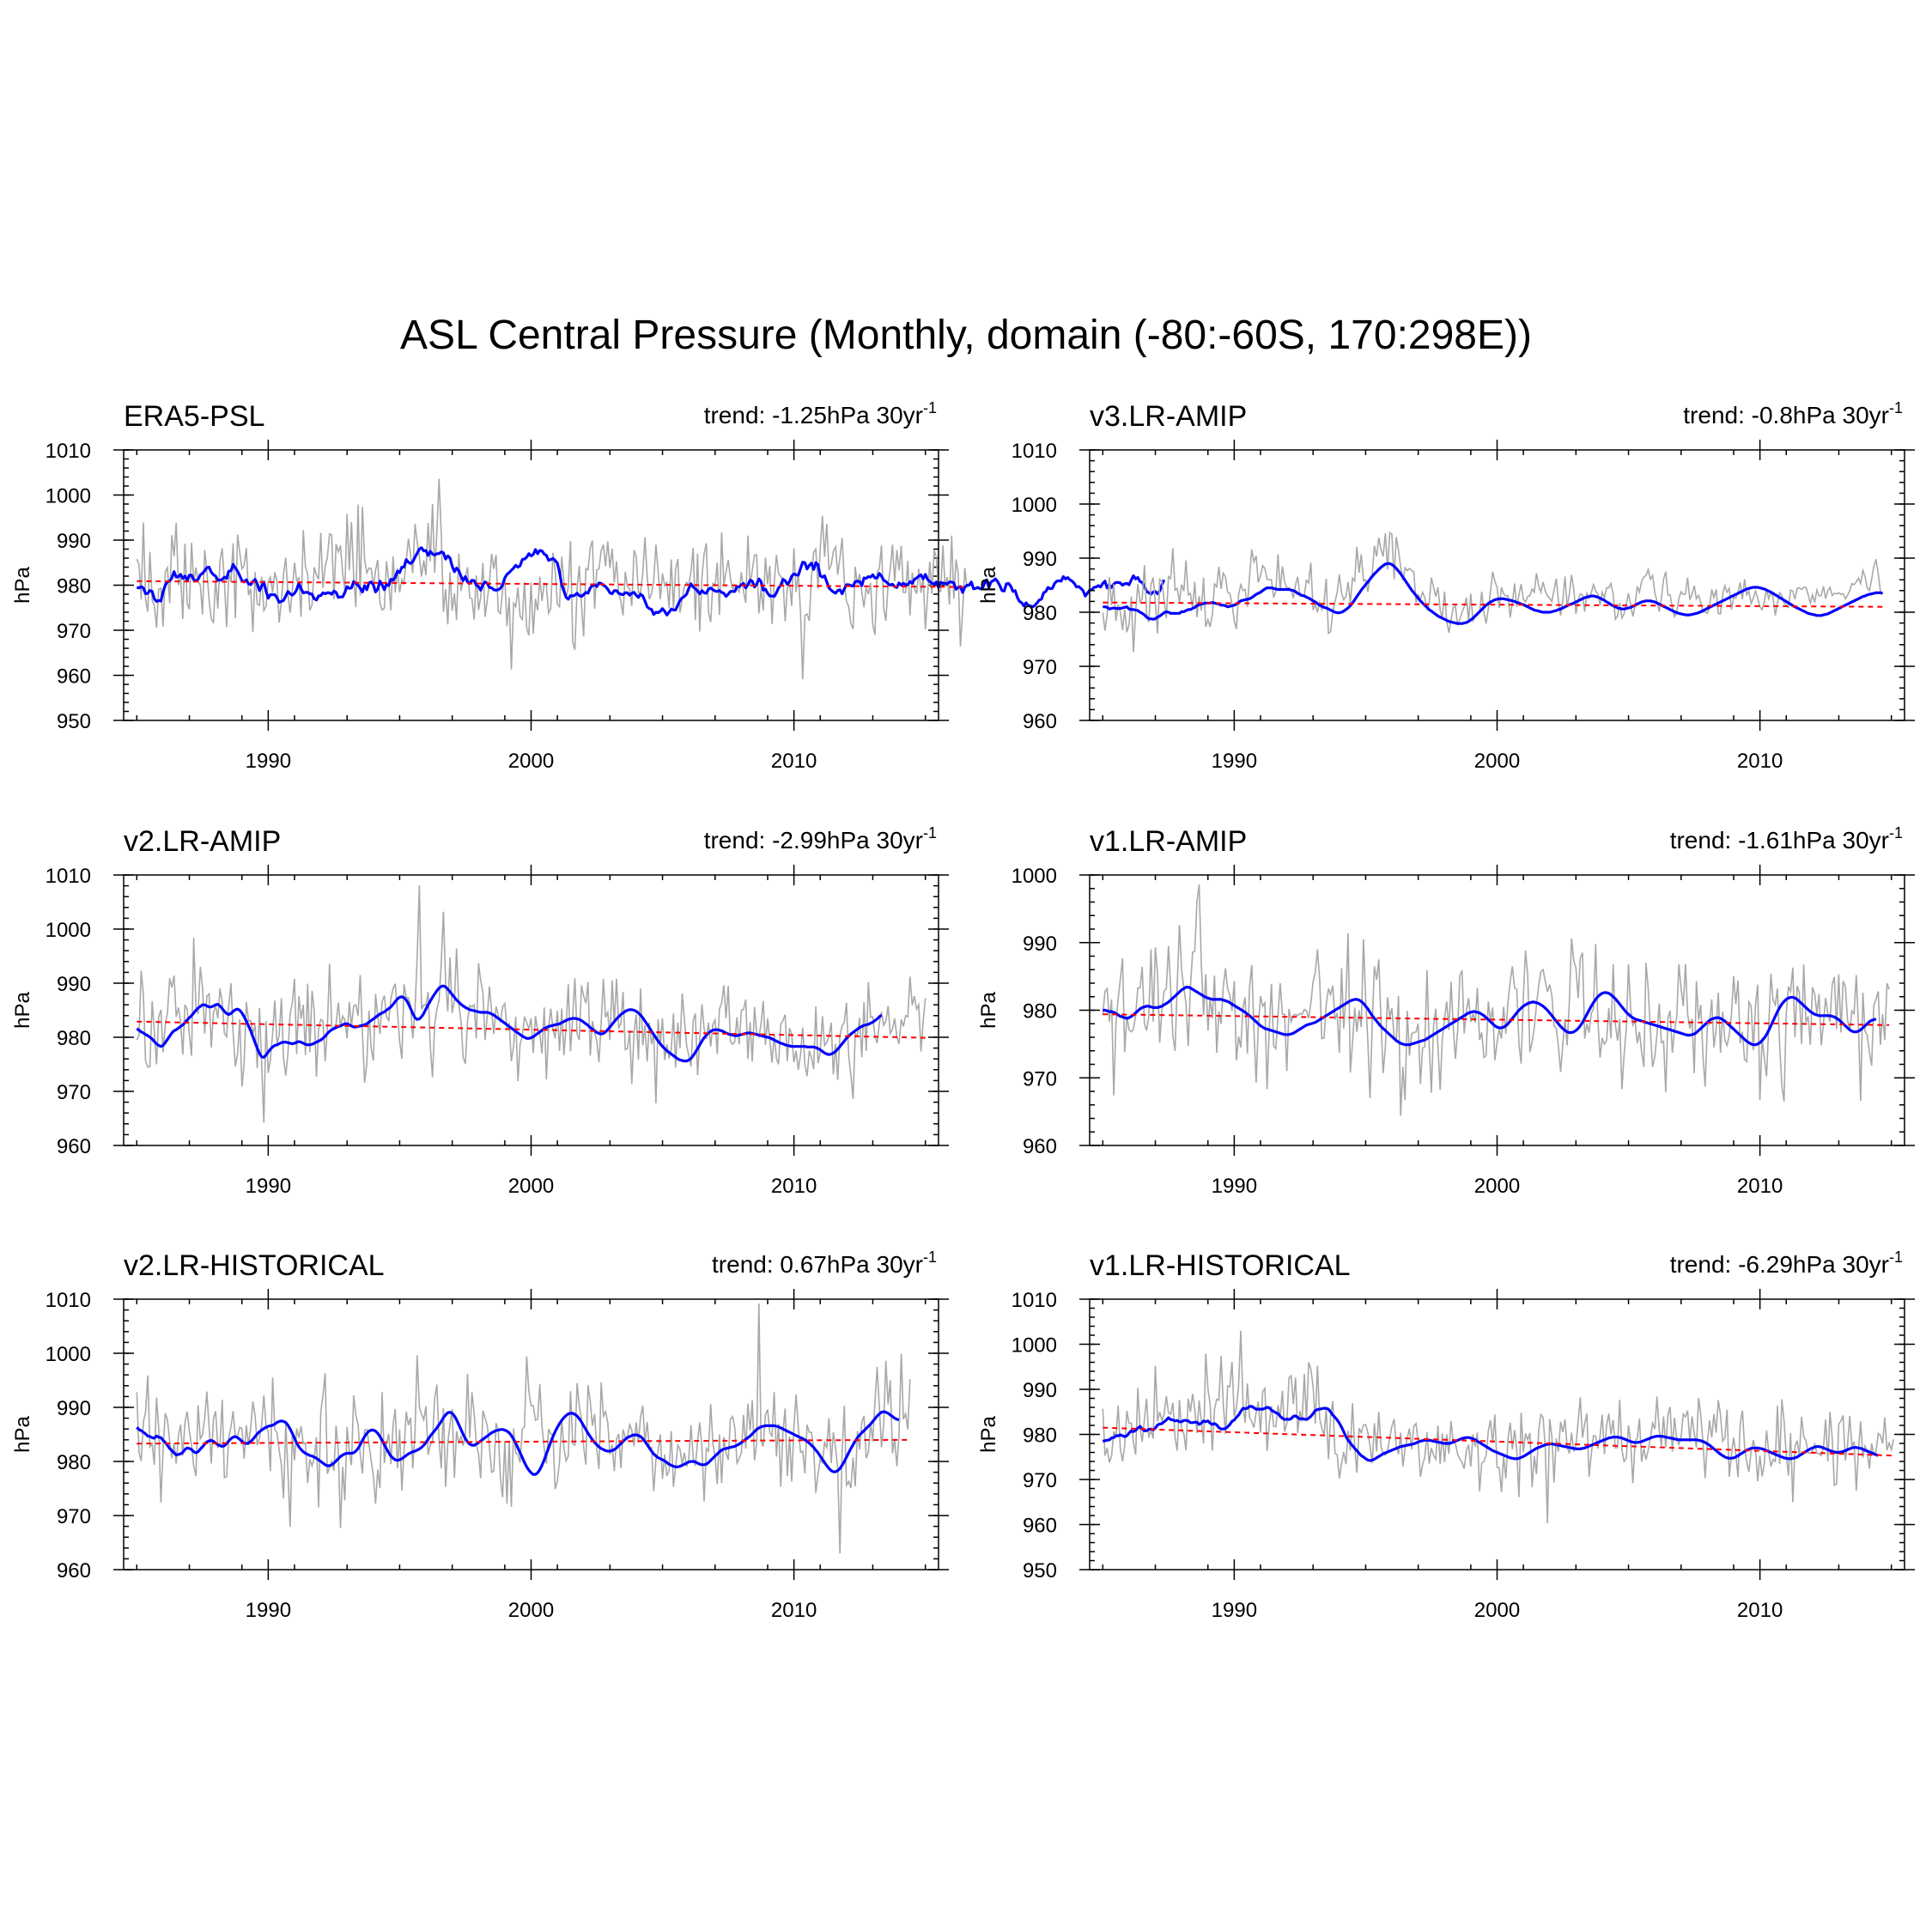 The width and height of the screenshot is (1932, 1932). What do you see at coordinates (202, 841) in the screenshot?
I see `panel-title: v2.LR-AMIP` at bounding box center [202, 841].